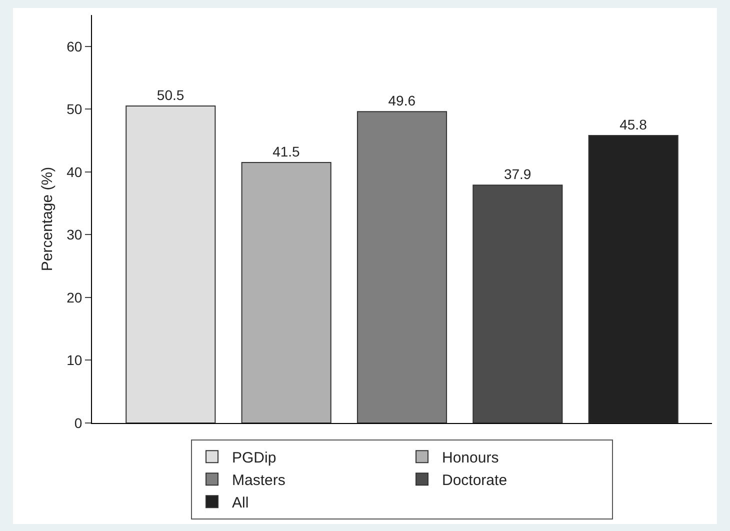  I want to click on y-tick-label: 30, so click(74, 234).